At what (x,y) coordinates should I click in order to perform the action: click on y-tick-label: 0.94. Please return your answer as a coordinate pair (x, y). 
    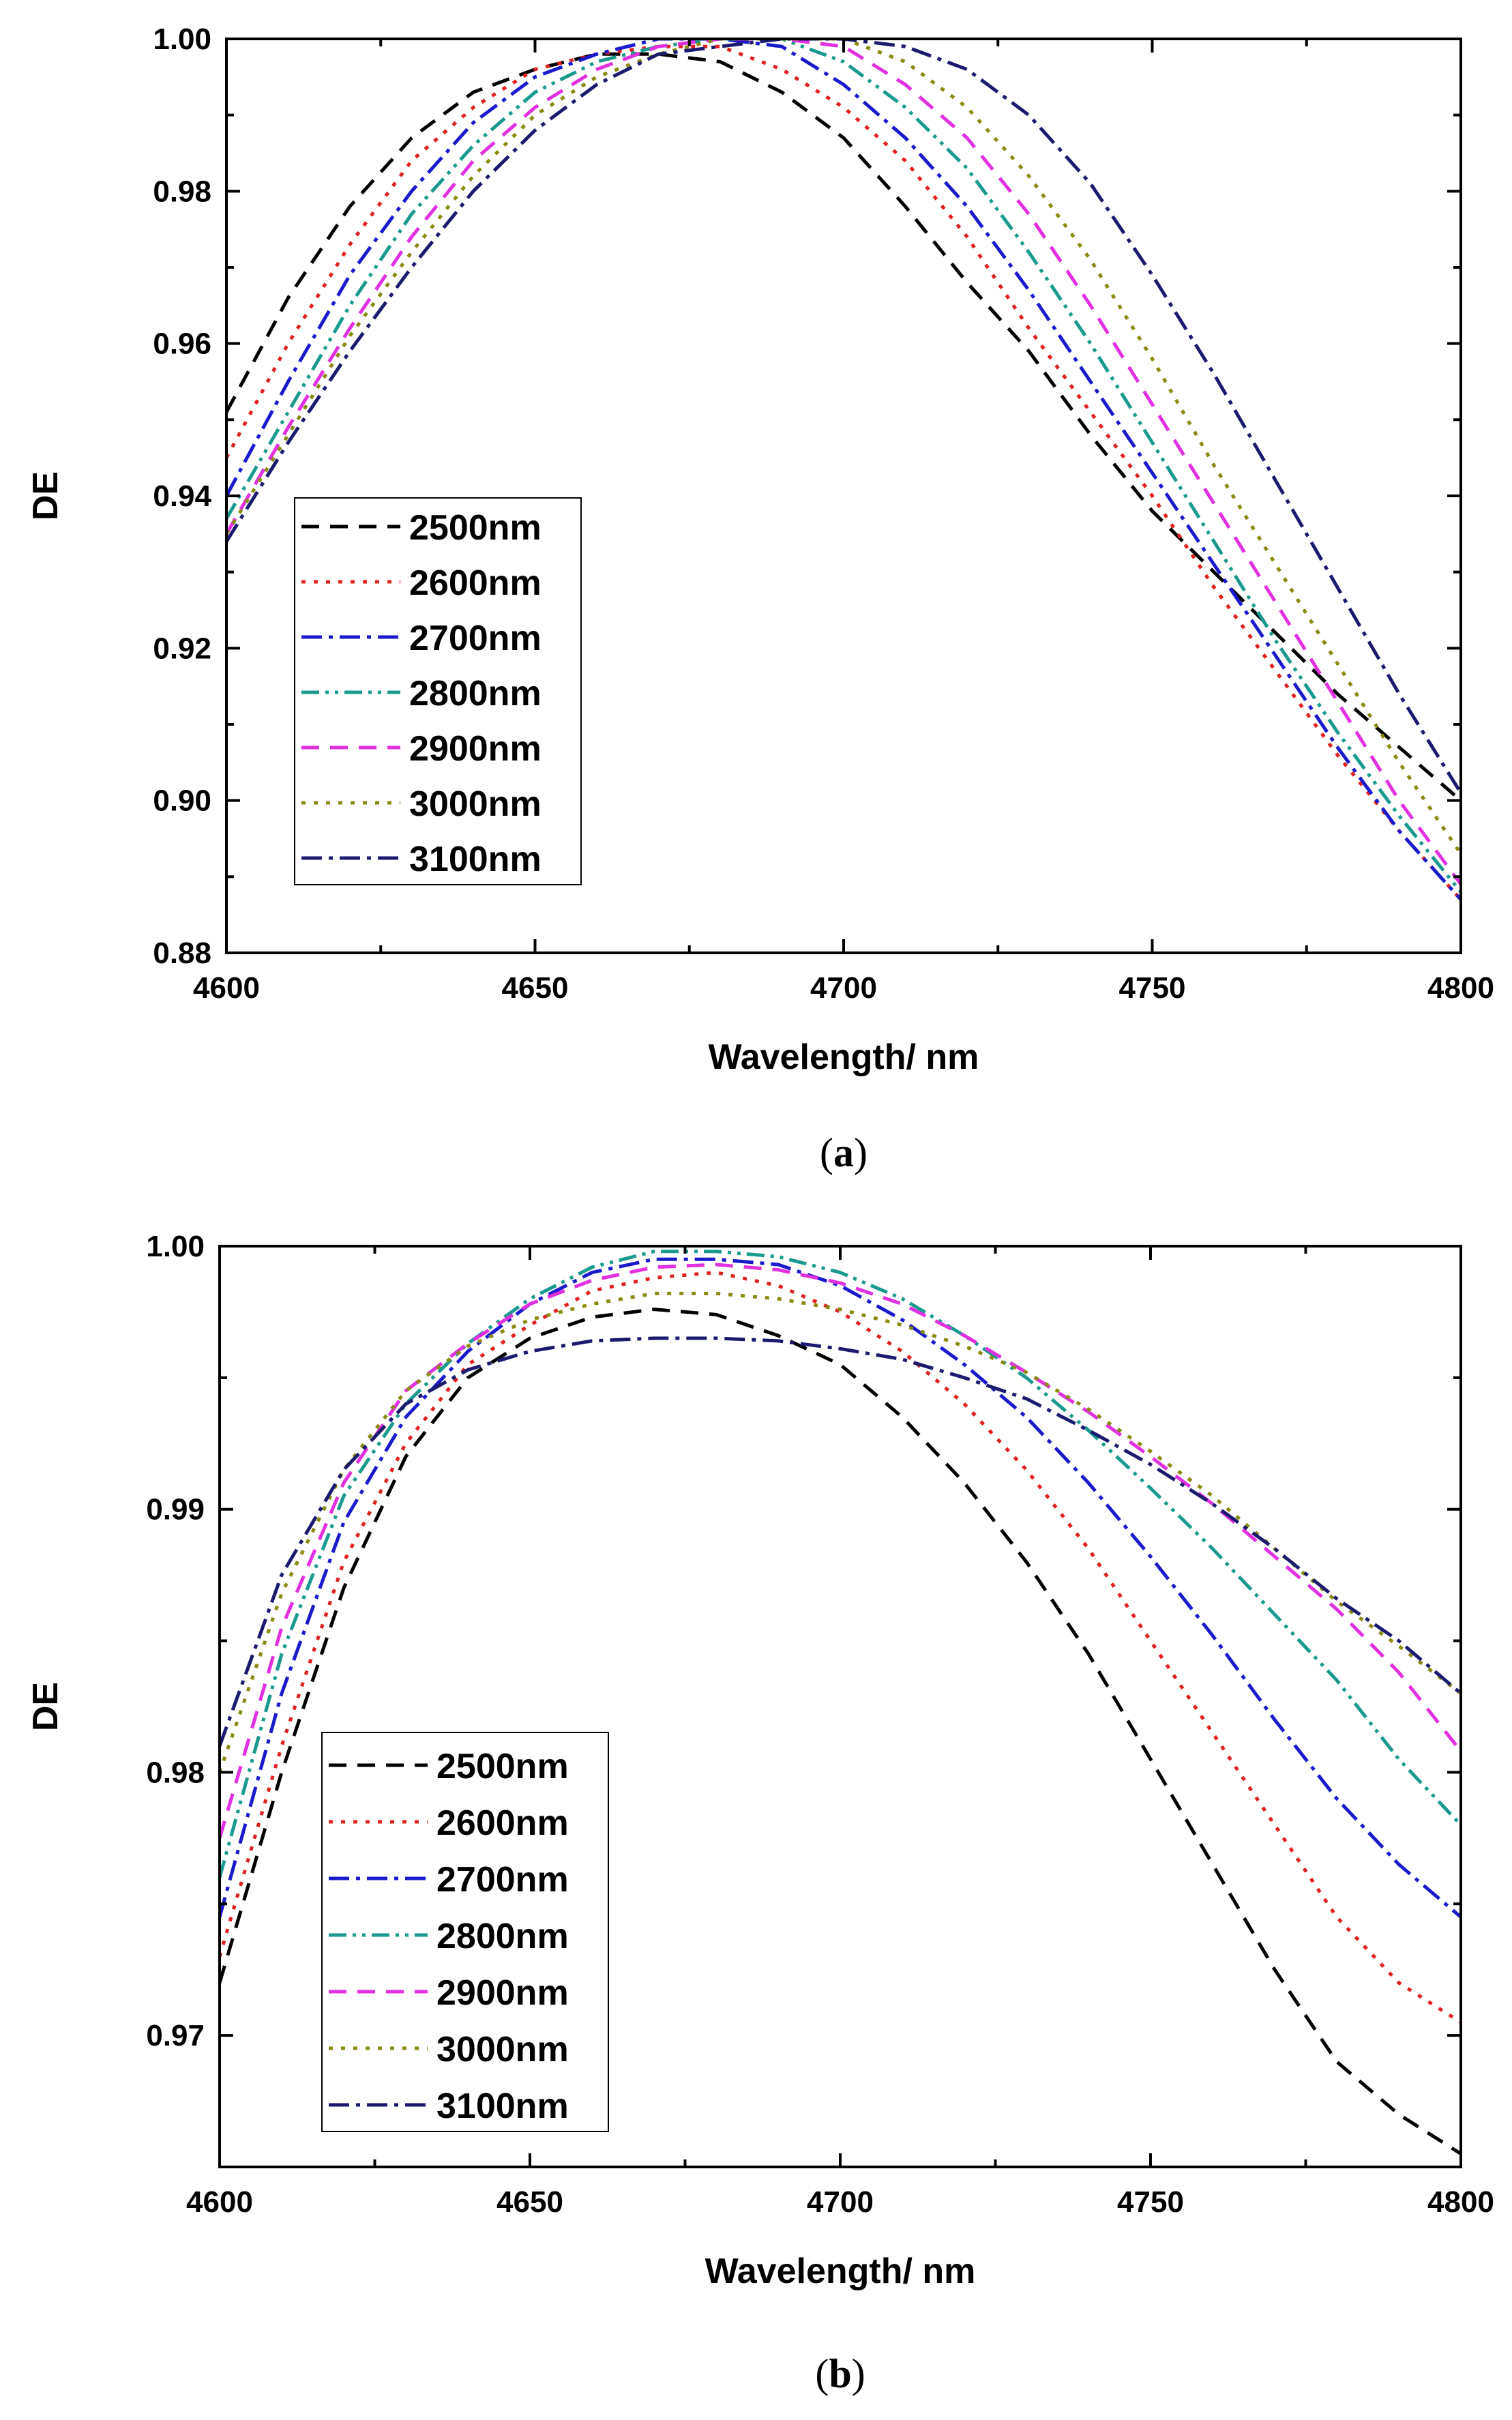
    Looking at the image, I should click on (182, 496).